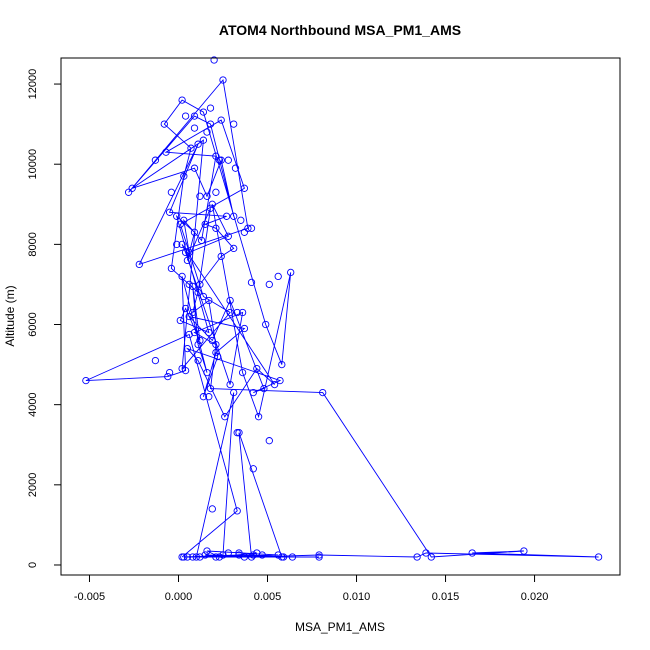 This screenshot has width=650, height=650. What do you see at coordinates (89, 597) in the screenshot?
I see `x-tick-label: -0.005` at bounding box center [89, 597].